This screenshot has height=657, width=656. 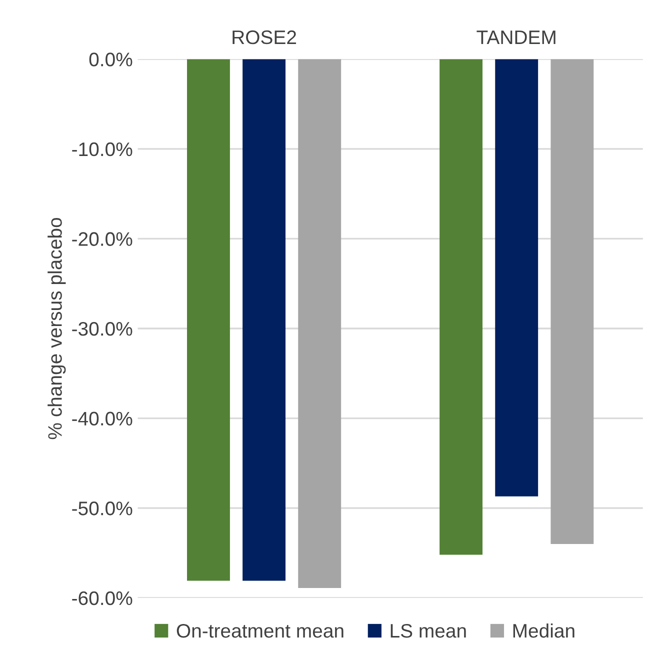 I want to click on legend-label: LS mean, so click(x=428, y=631).